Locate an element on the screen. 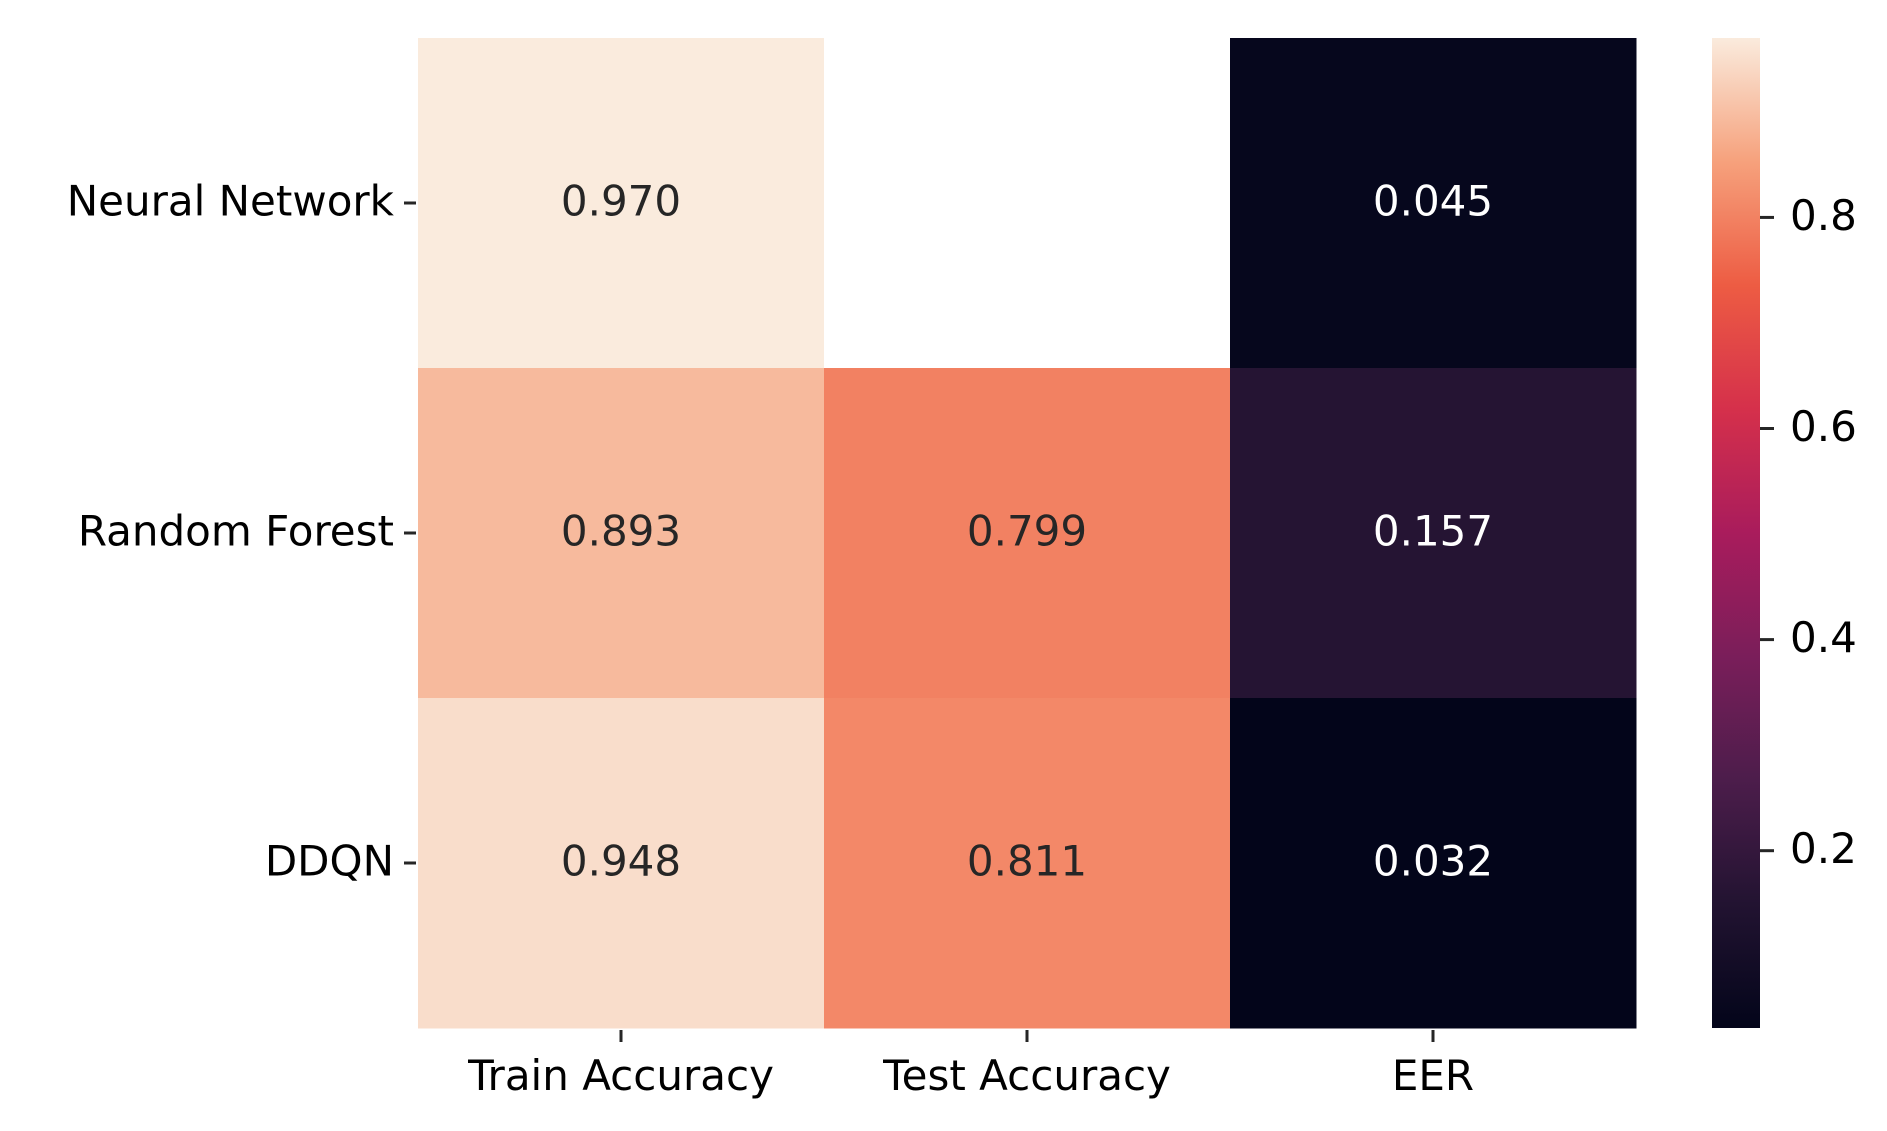 The height and width of the screenshot is (1131, 1887). cell-value-label: 0.799 is located at coordinates (1027, 531).